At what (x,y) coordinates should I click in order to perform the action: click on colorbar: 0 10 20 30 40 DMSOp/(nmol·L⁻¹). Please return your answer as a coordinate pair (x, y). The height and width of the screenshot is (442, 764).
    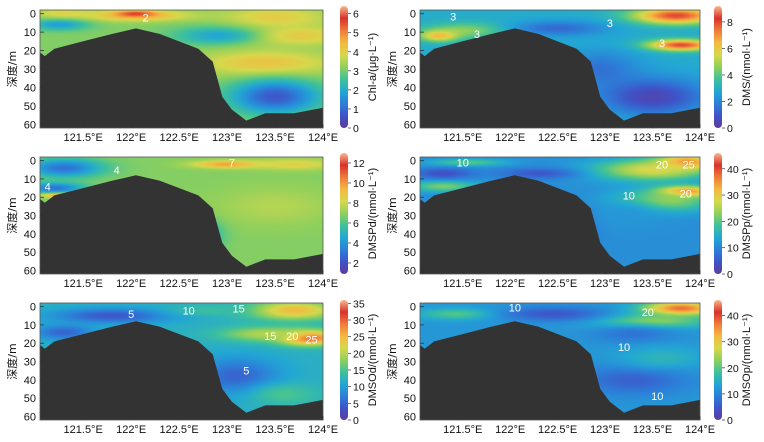
    Looking at the image, I should click on (733, 363).